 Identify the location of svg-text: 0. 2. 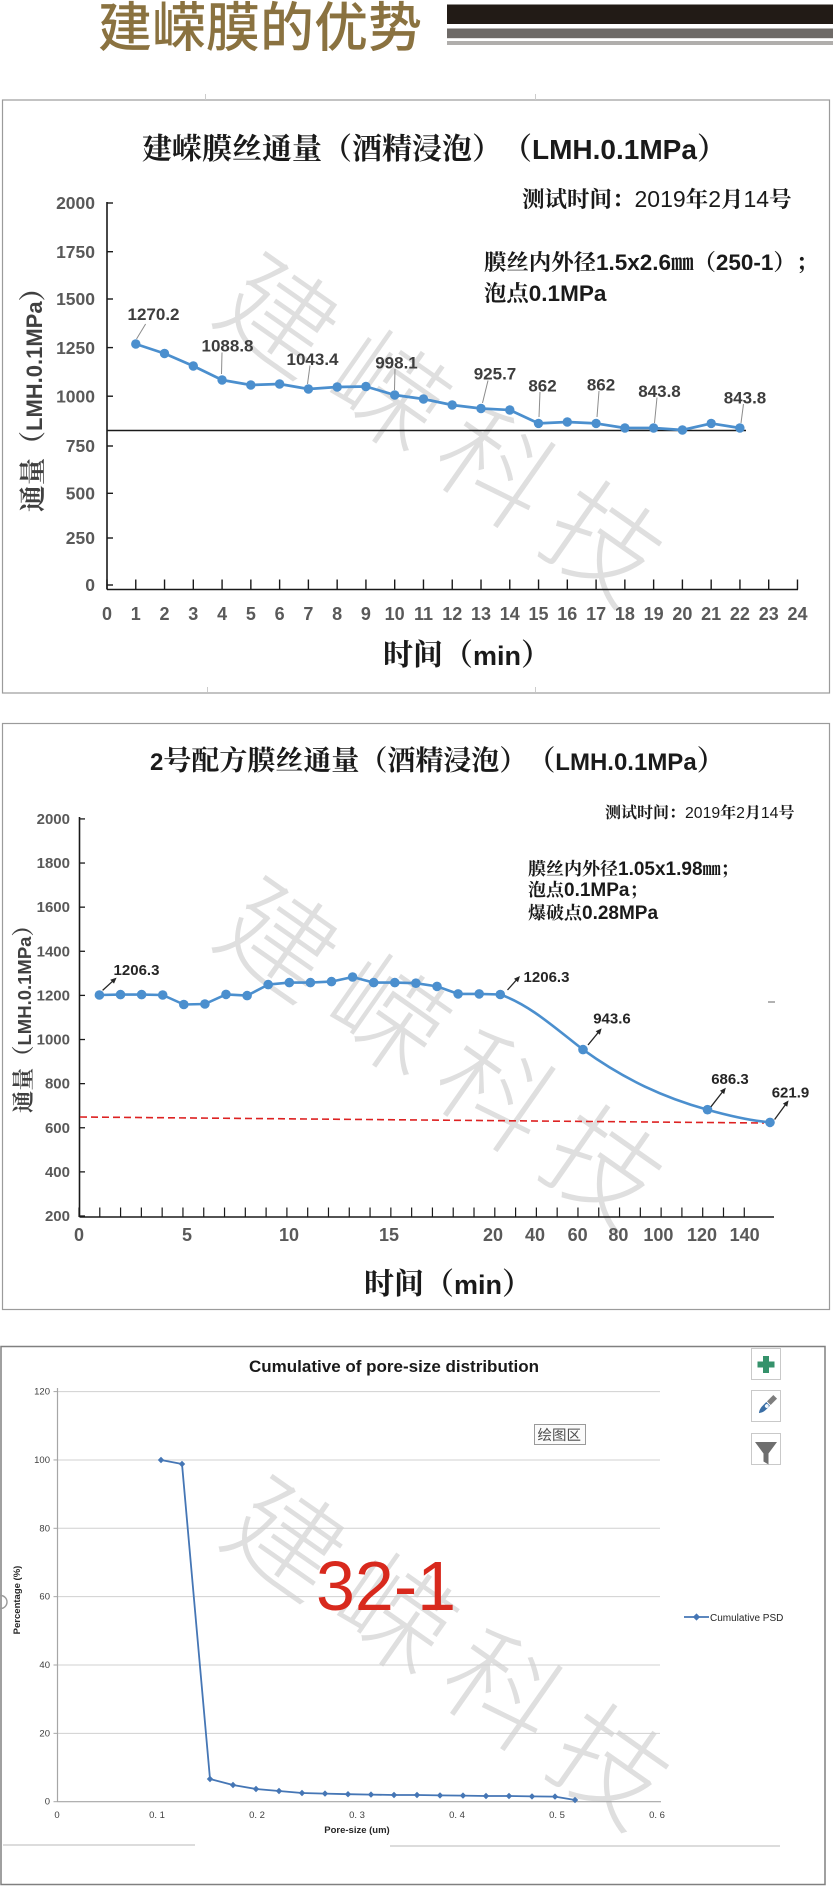
(257, 1815).